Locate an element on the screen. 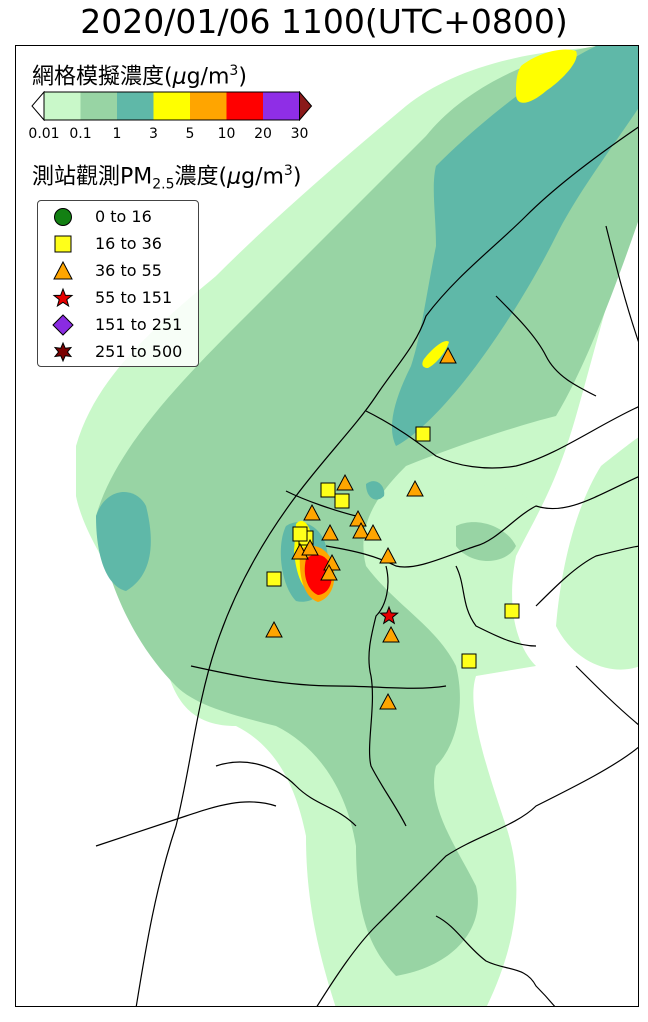 The width and height of the screenshot is (648, 1022). star-marker-icon is located at coordinates (63, 297).